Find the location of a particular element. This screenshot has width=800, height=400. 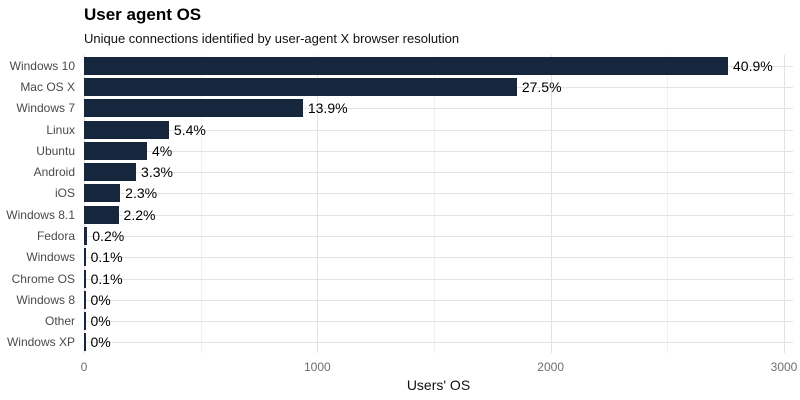

category-label-windows-xp: Windows XP is located at coordinates (40, 342).